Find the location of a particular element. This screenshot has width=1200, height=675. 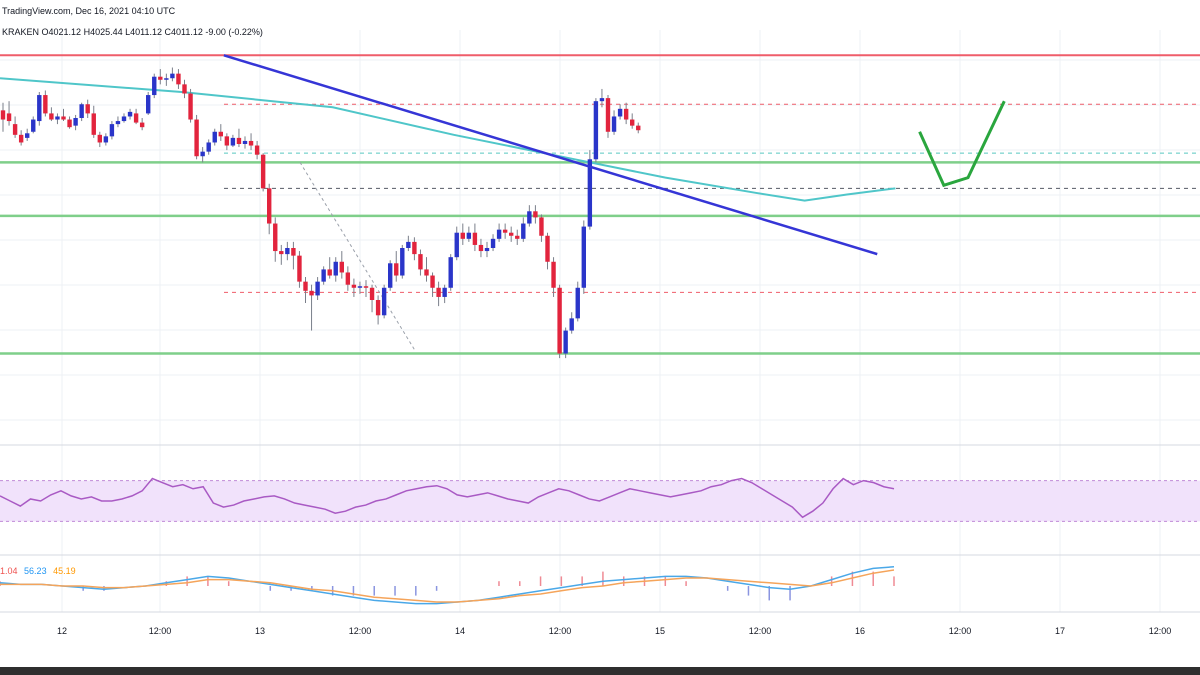

time-label-10: 17 is located at coordinates (1060, 631).